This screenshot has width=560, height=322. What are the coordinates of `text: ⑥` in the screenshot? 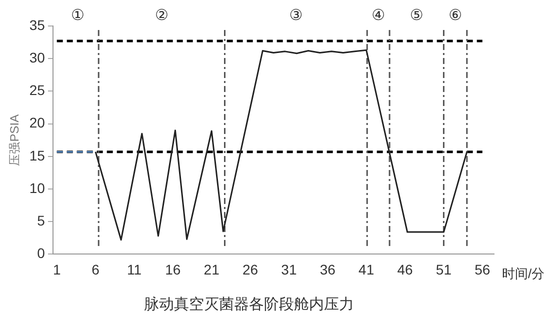 It's located at (455, 15).